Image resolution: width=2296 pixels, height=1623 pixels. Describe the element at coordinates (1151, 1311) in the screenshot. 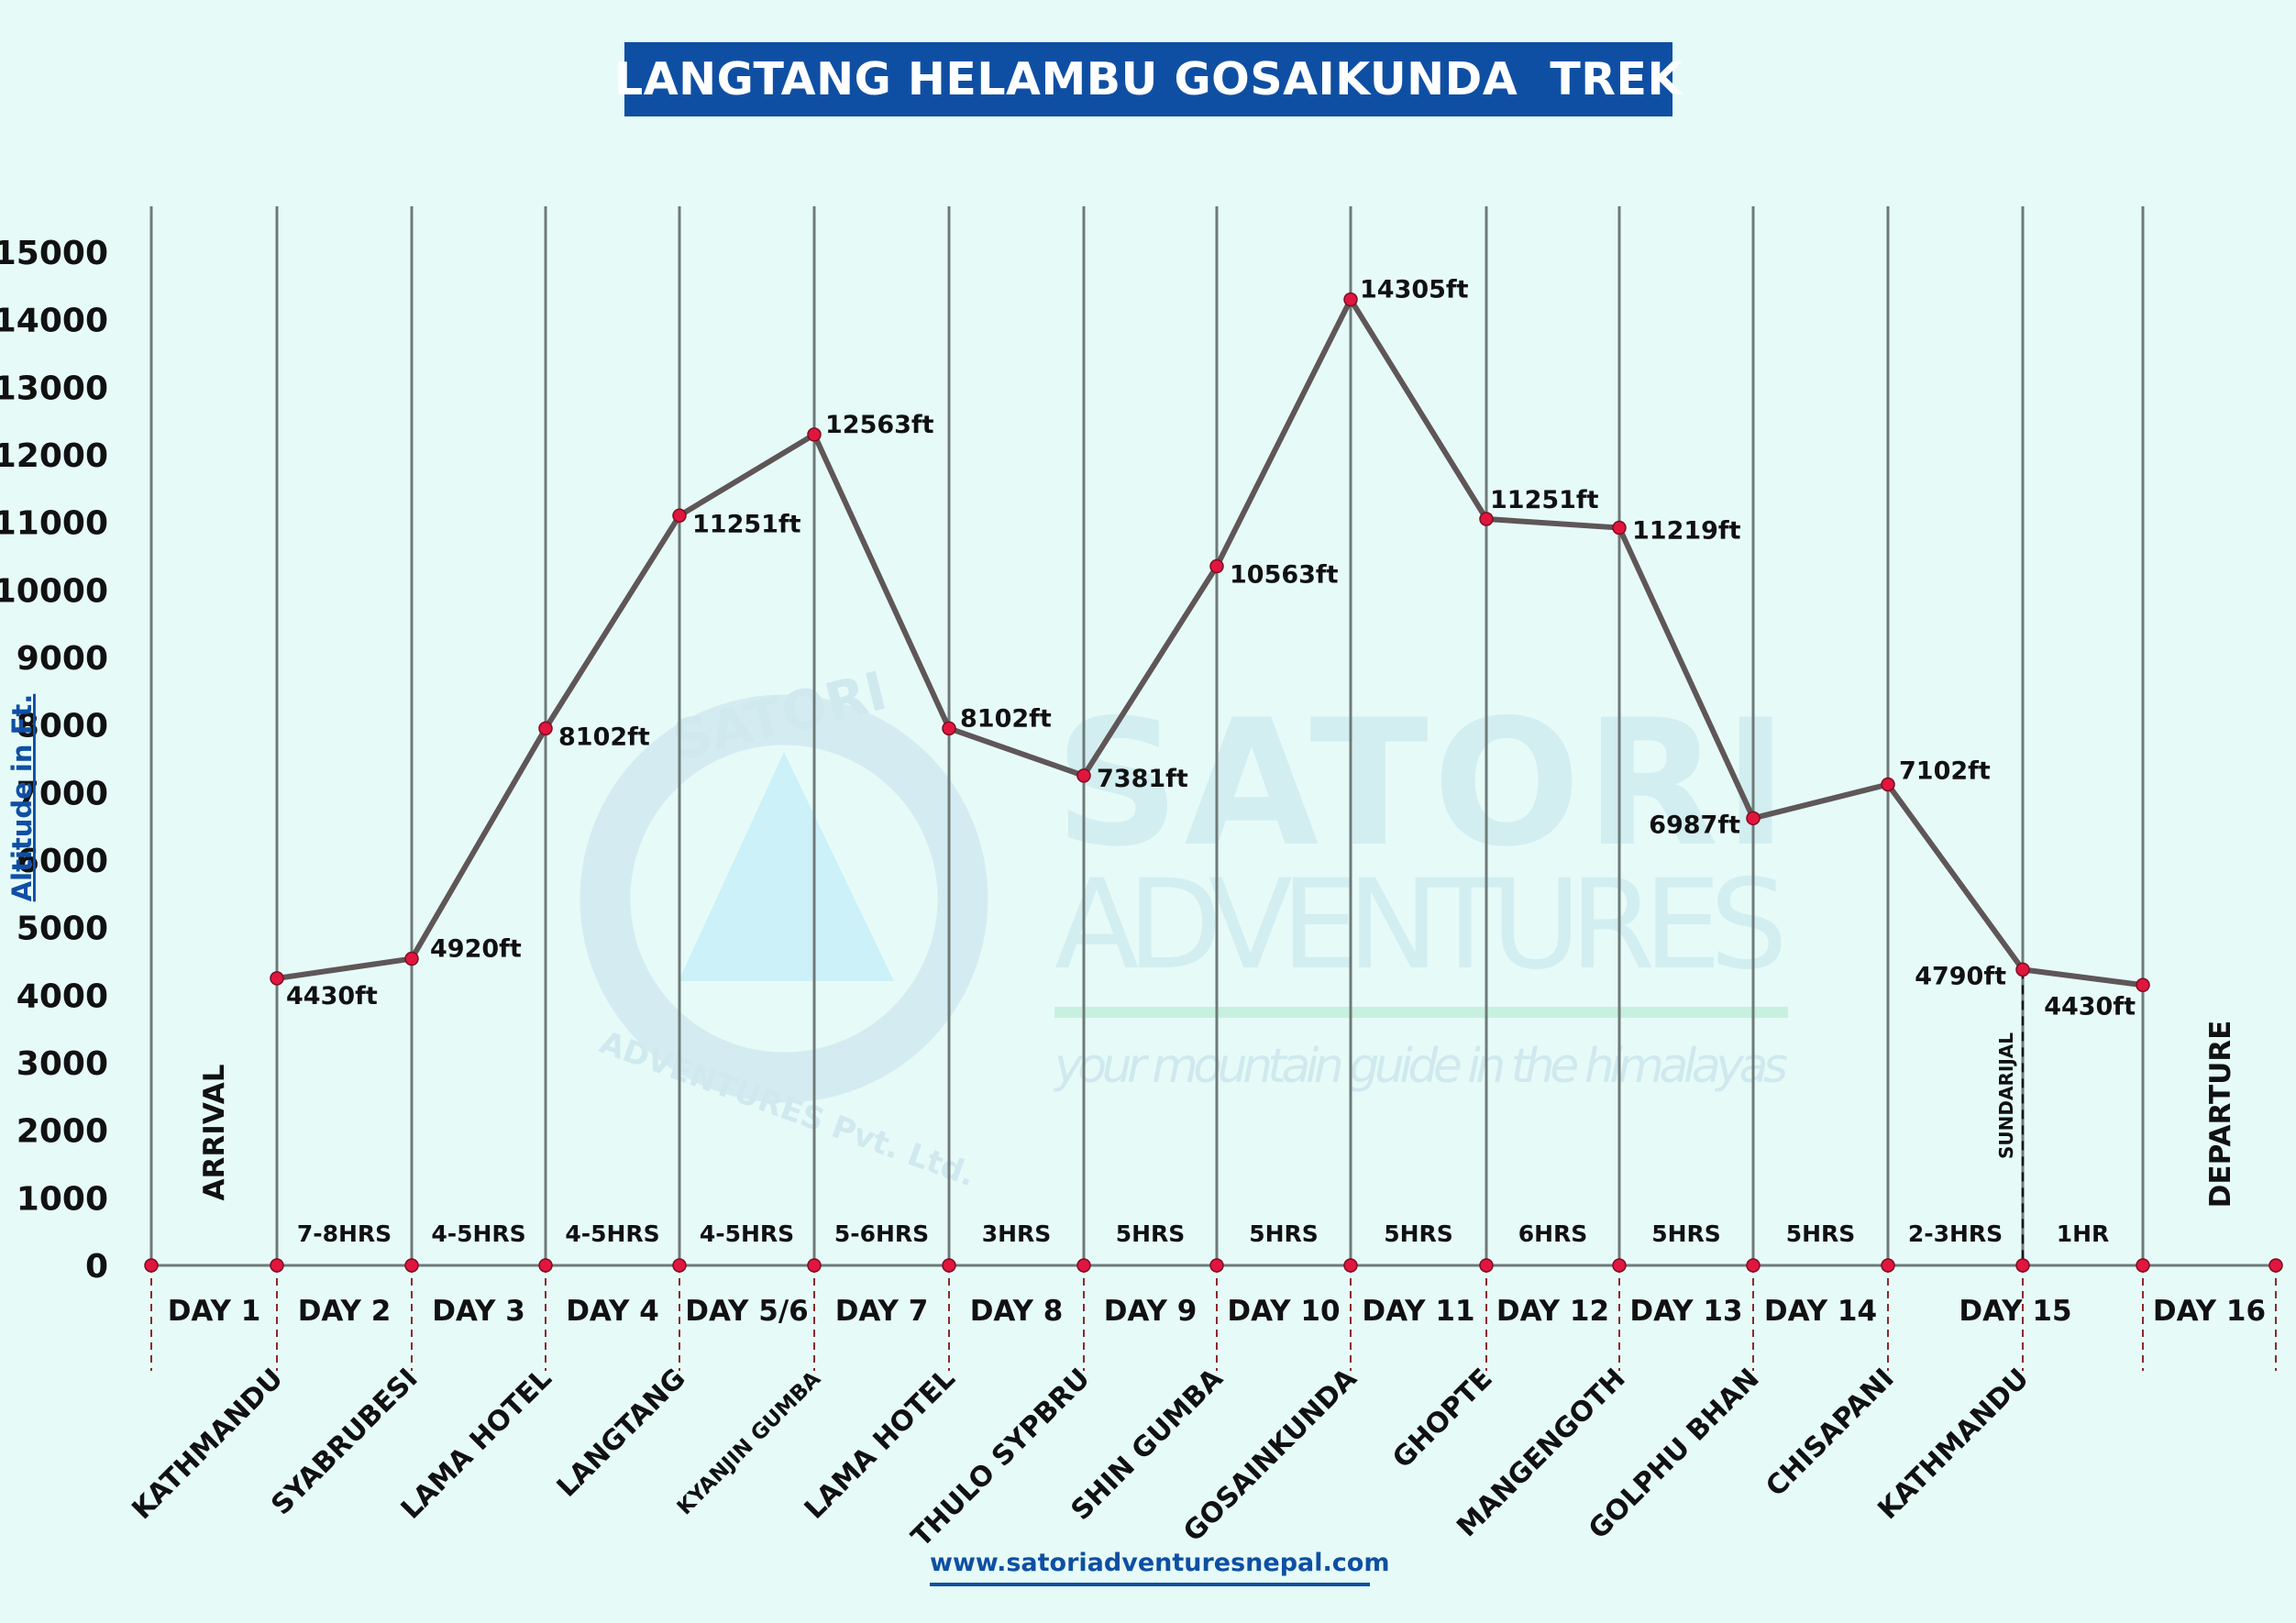

I see `day-label: DAY 9` at that location.